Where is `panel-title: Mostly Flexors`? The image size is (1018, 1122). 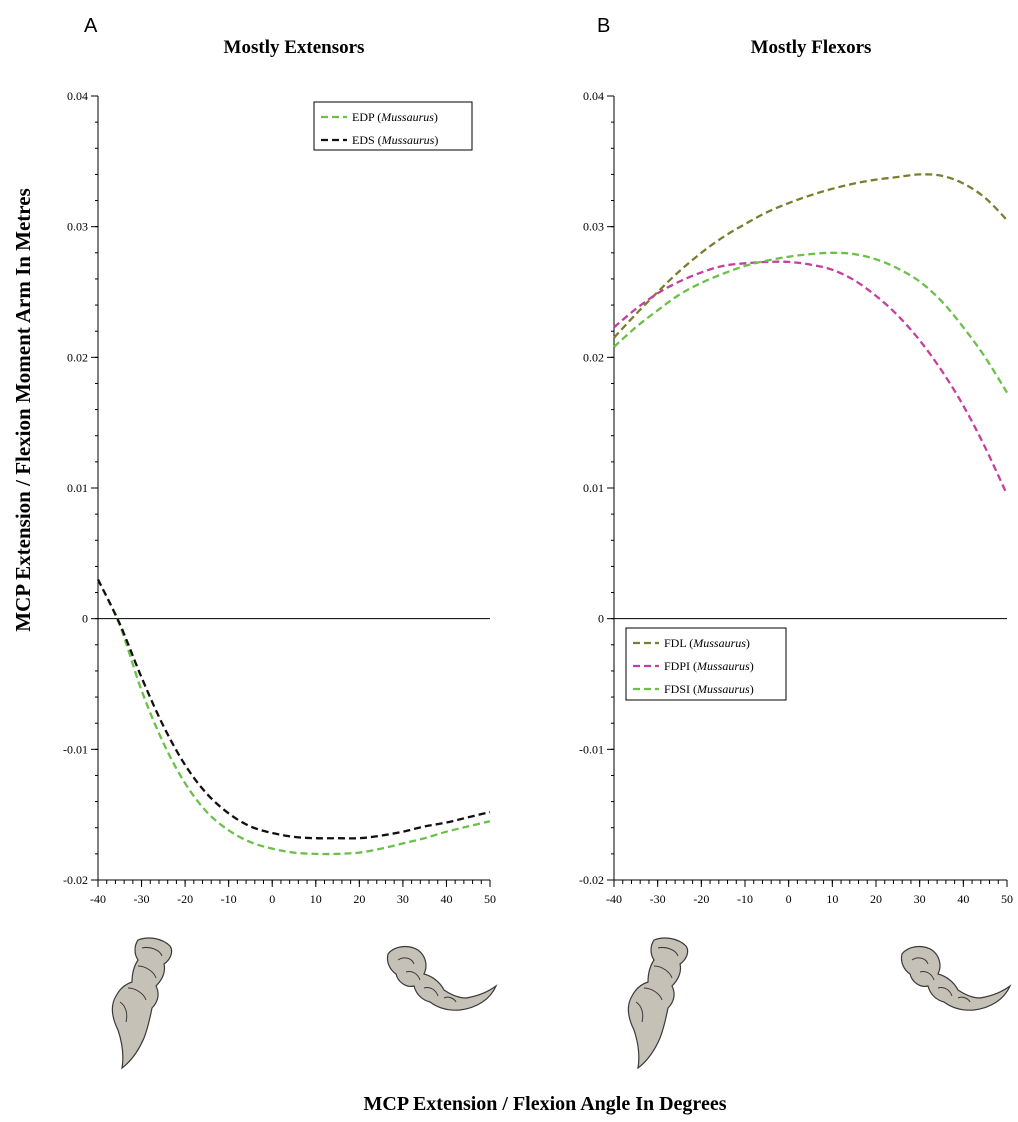 panel-title: Mostly Flexors is located at coordinates (811, 47).